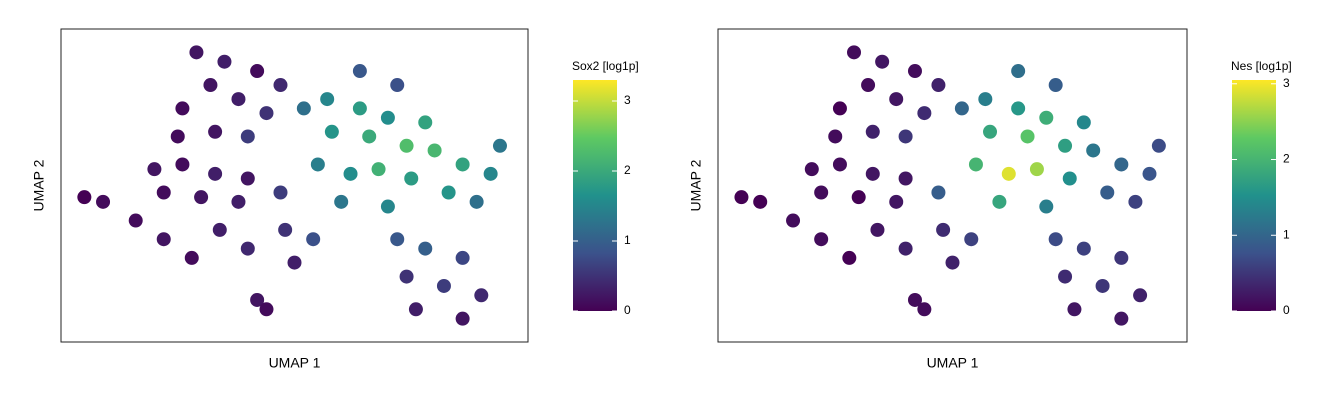  What do you see at coordinates (1286, 234) in the screenshot?
I see `colorbar-tick-label: 1` at bounding box center [1286, 234].